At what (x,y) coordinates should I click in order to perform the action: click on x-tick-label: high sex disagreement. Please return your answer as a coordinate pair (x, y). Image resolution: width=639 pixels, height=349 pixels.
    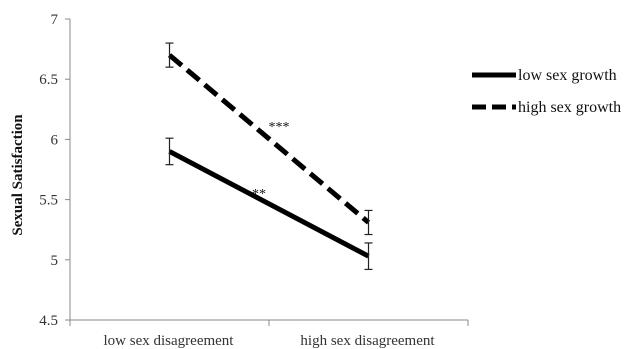
    Looking at the image, I should click on (367, 341).